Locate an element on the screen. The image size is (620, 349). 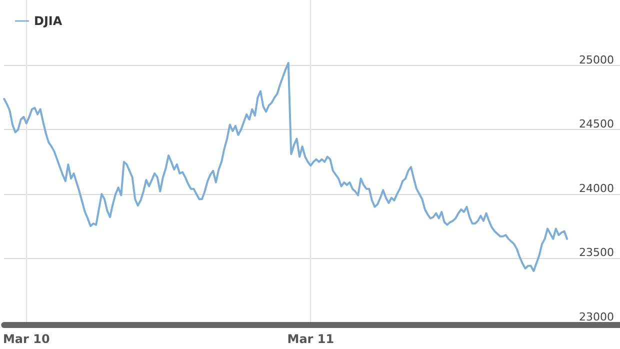
x-tick-label: Mar 10 is located at coordinates (26, 339).